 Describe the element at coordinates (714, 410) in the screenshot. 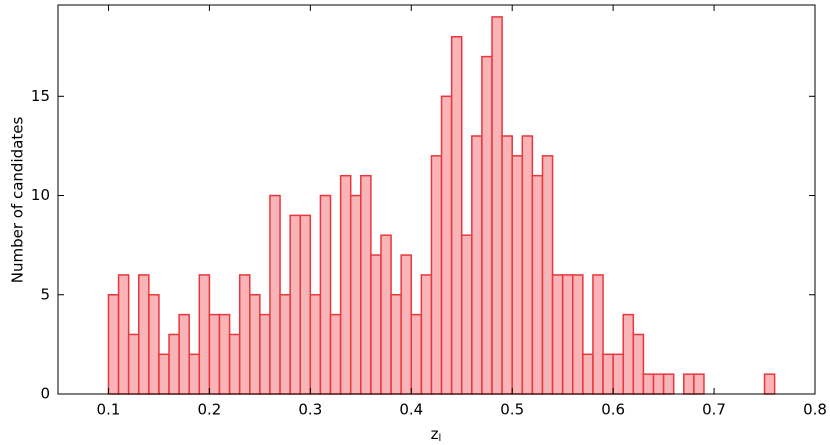

I see `x-tick-label: 0.7` at that location.